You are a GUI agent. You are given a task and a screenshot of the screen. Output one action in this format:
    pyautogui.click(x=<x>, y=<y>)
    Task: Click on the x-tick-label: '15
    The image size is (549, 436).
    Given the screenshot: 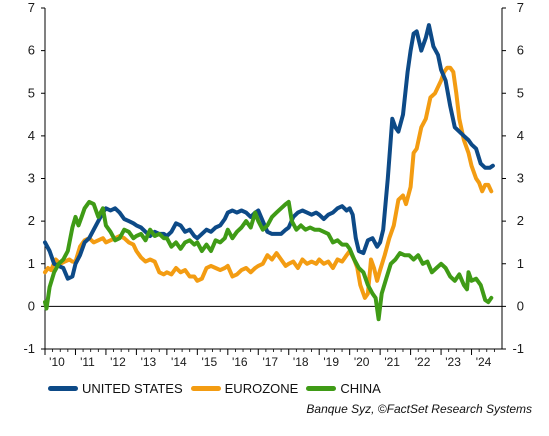 What is the action you would take?
    pyautogui.click(x=210, y=362)
    